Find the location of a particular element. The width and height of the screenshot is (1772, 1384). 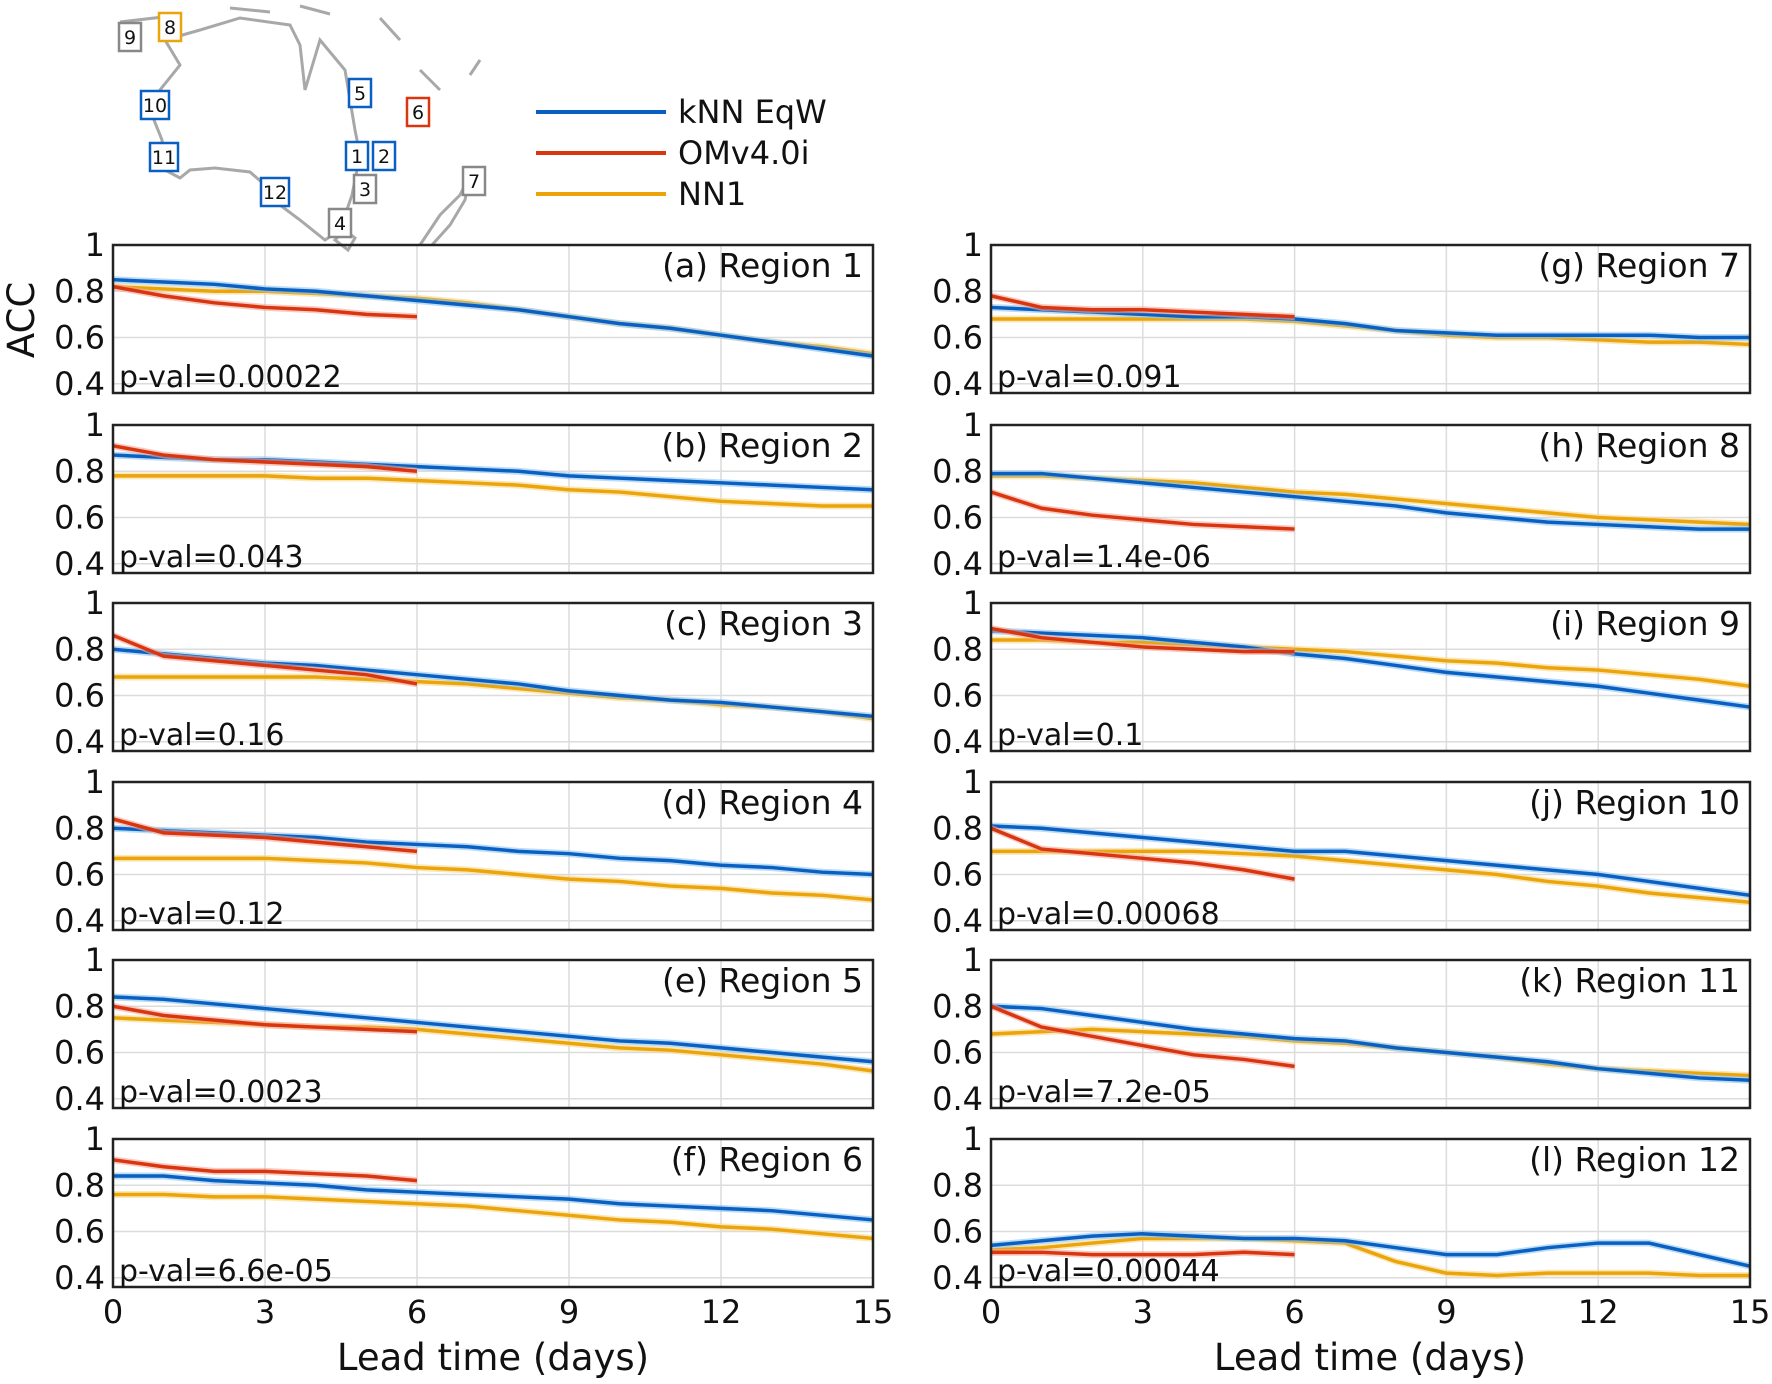

region-label-3: 3 is located at coordinates (365, 190).